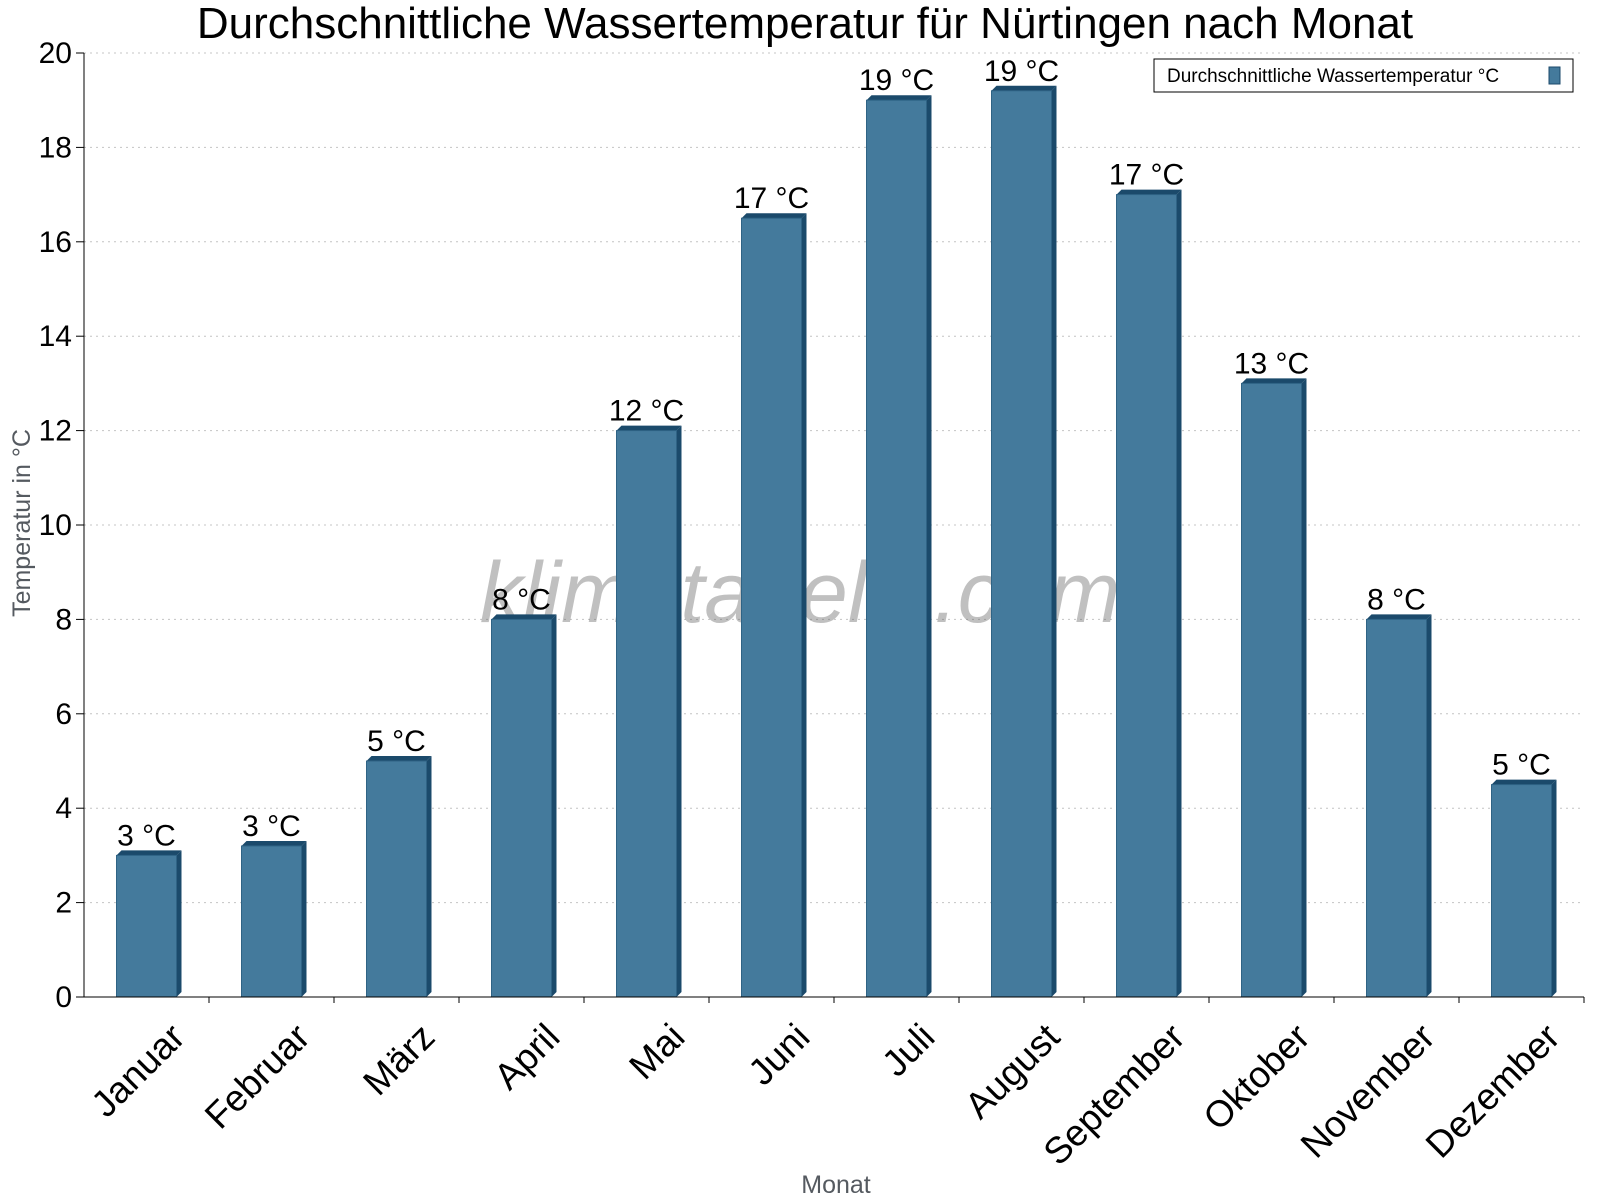  I want to click on legend: Durchschnittliche Wassertemperatur °C, so click(1363, 75).